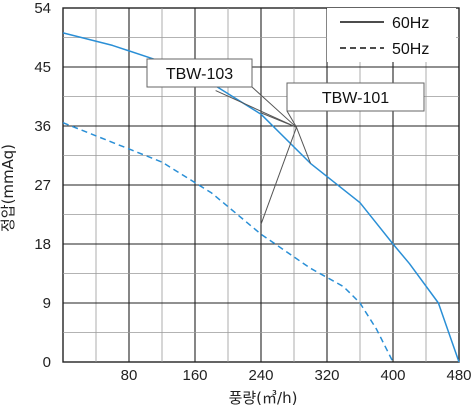 This screenshot has width=473, height=410. What do you see at coordinates (42, 185) in the screenshot?
I see `y-tick-label: 27` at bounding box center [42, 185].